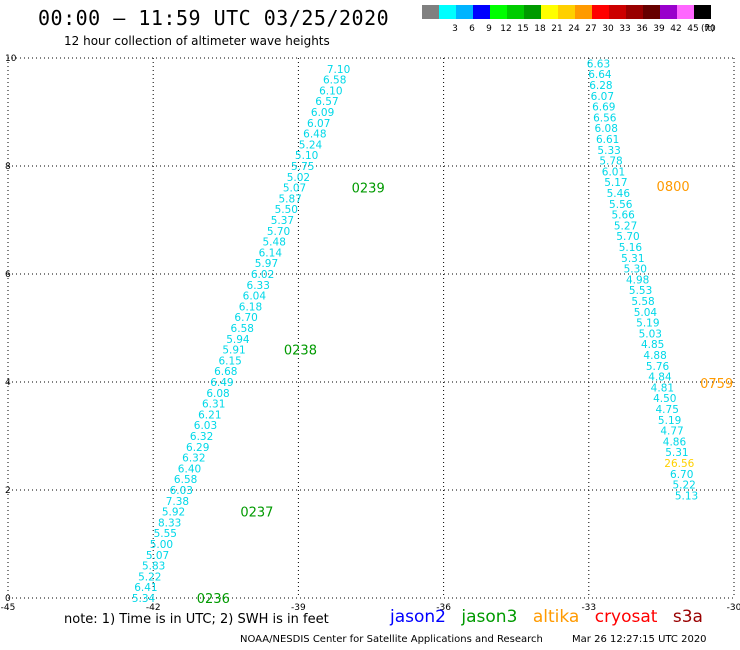 This screenshot has width=740, height=650. I want to click on legend-altika: altika, so click(556, 617).